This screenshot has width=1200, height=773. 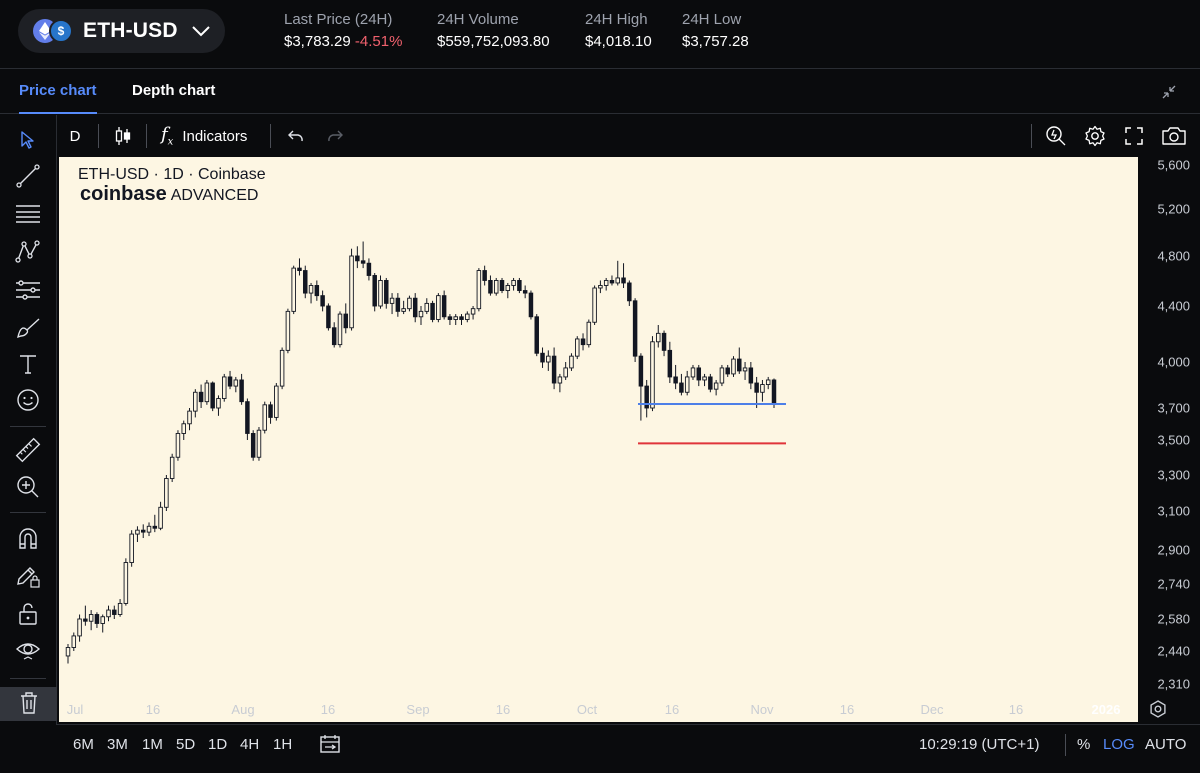 I want to click on indicators-button: fx Indicators, so click(x=212, y=136).